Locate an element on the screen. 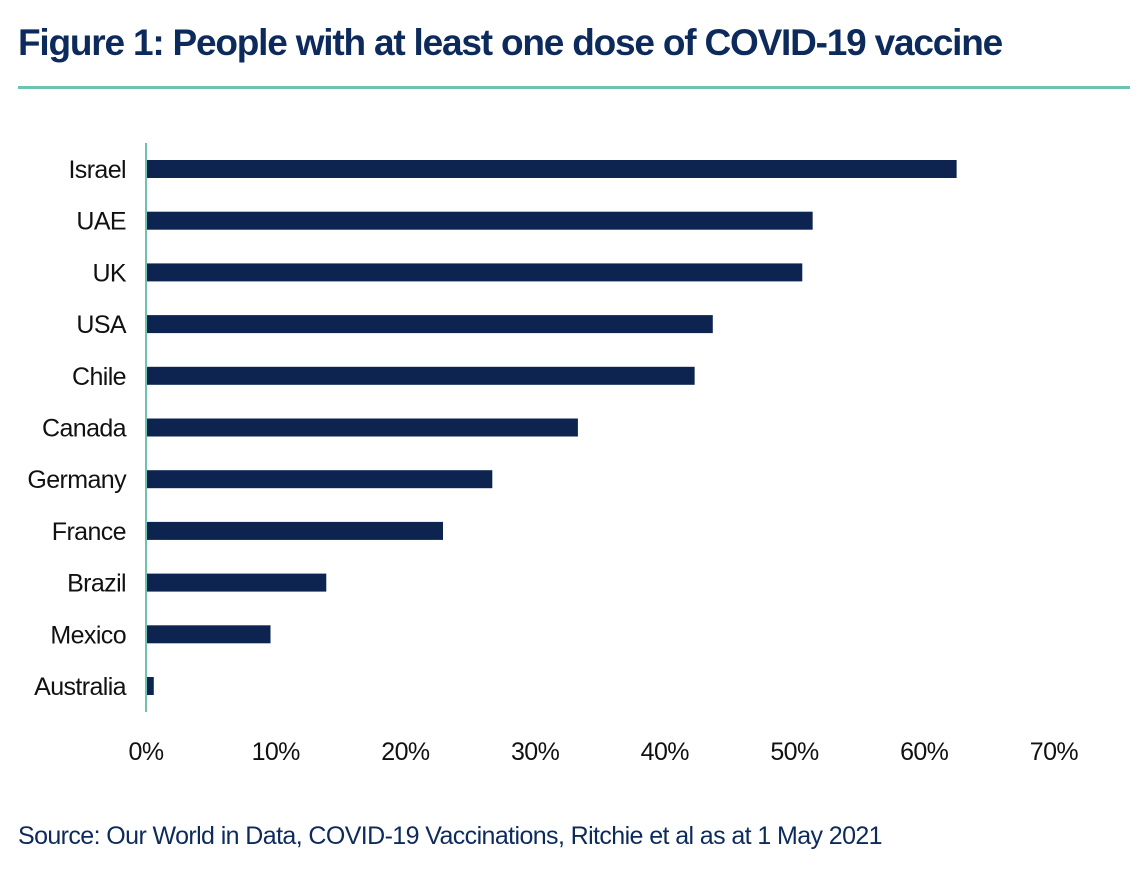 The height and width of the screenshot is (880, 1142). bar-australia is located at coordinates (150, 686).